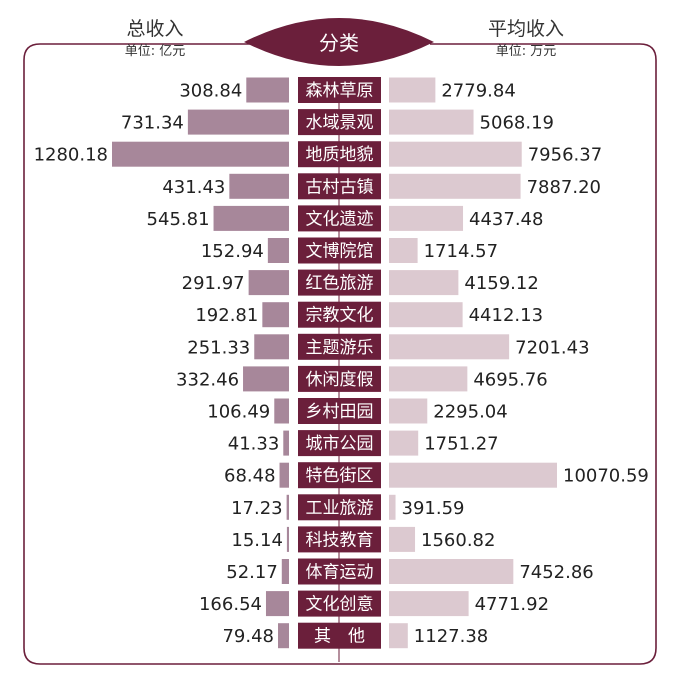 The height and width of the screenshot is (680, 675). I want to click on category-label: 文化创意, so click(340, 605).